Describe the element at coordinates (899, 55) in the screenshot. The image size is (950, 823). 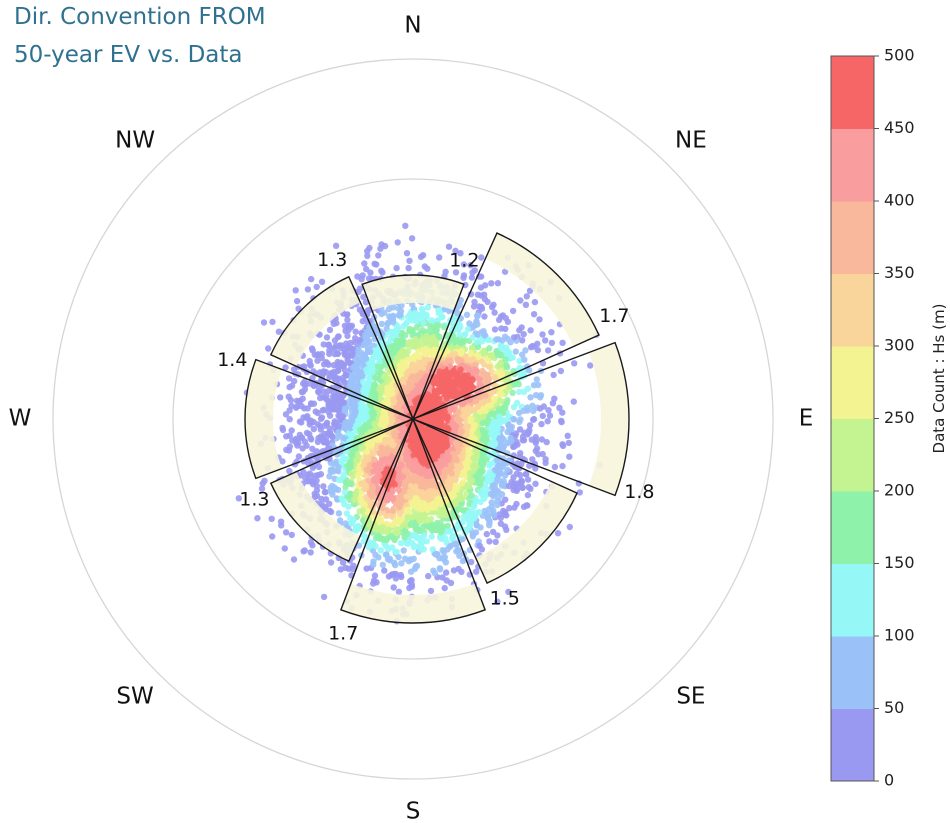
I see `colorbar-tick-label: 500` at that location.